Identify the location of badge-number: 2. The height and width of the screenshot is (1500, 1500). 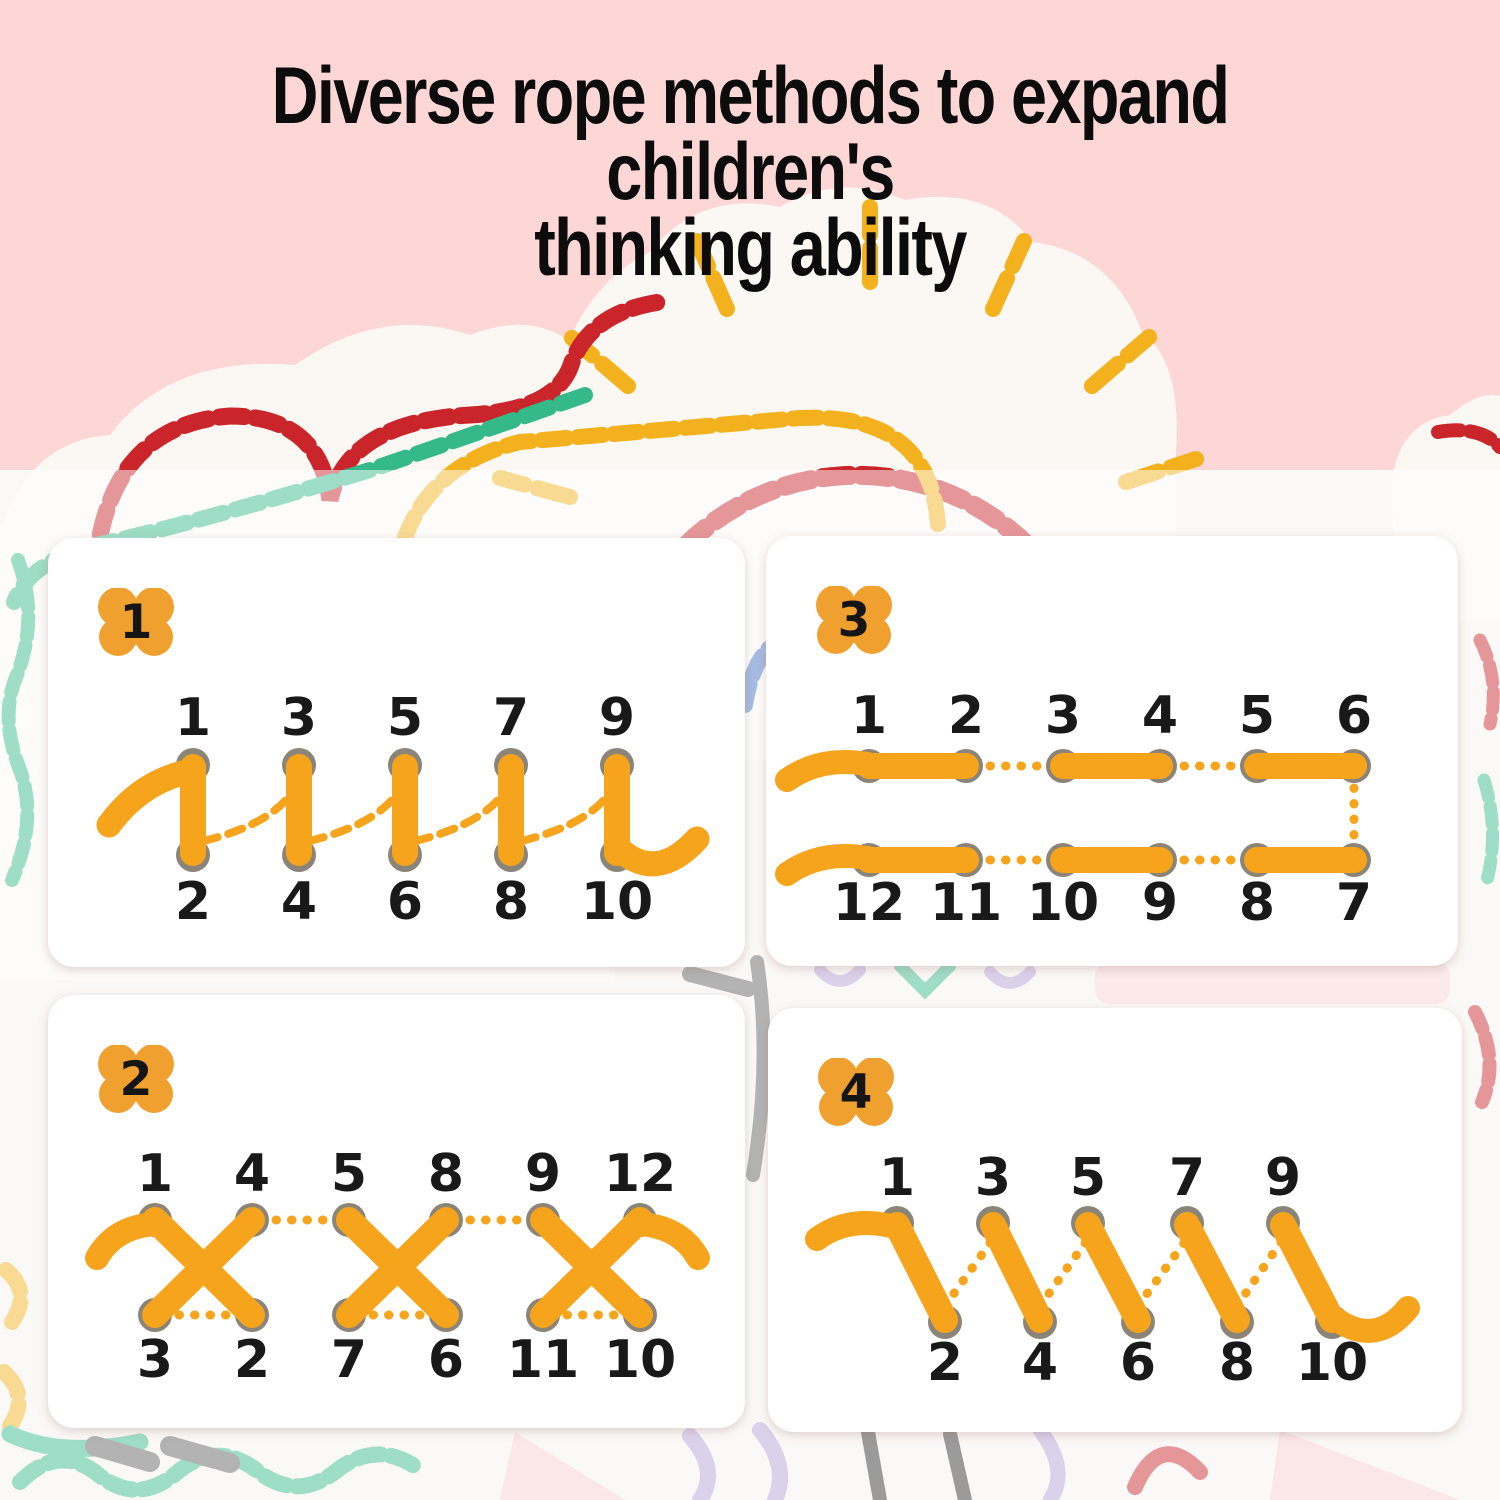
(136, 1079).